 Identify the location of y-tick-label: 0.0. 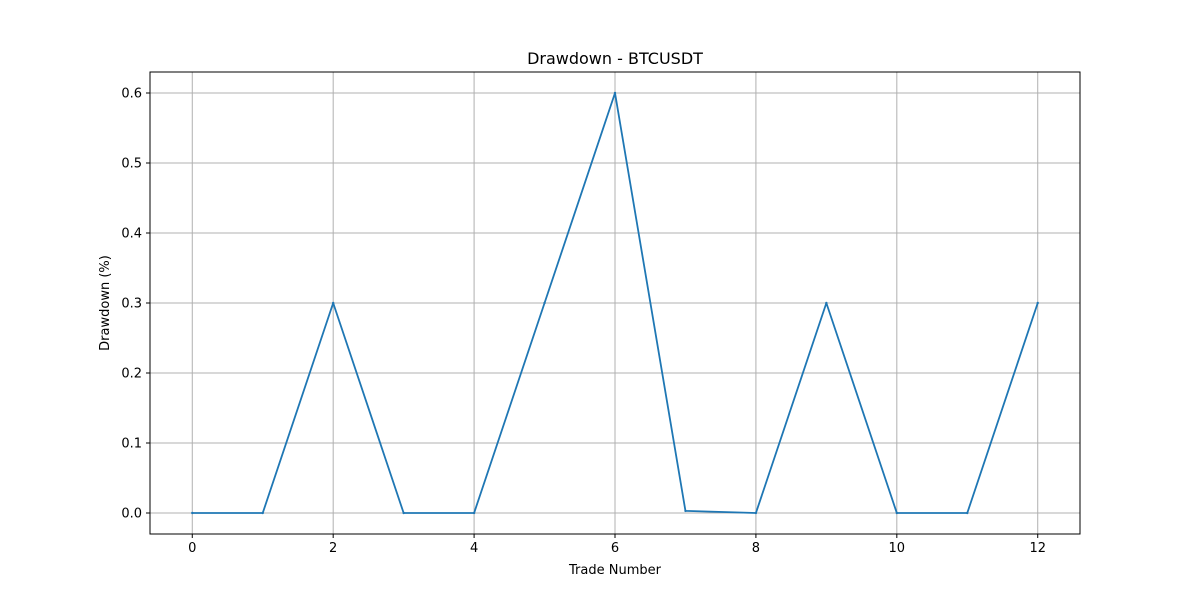
(131, 514).